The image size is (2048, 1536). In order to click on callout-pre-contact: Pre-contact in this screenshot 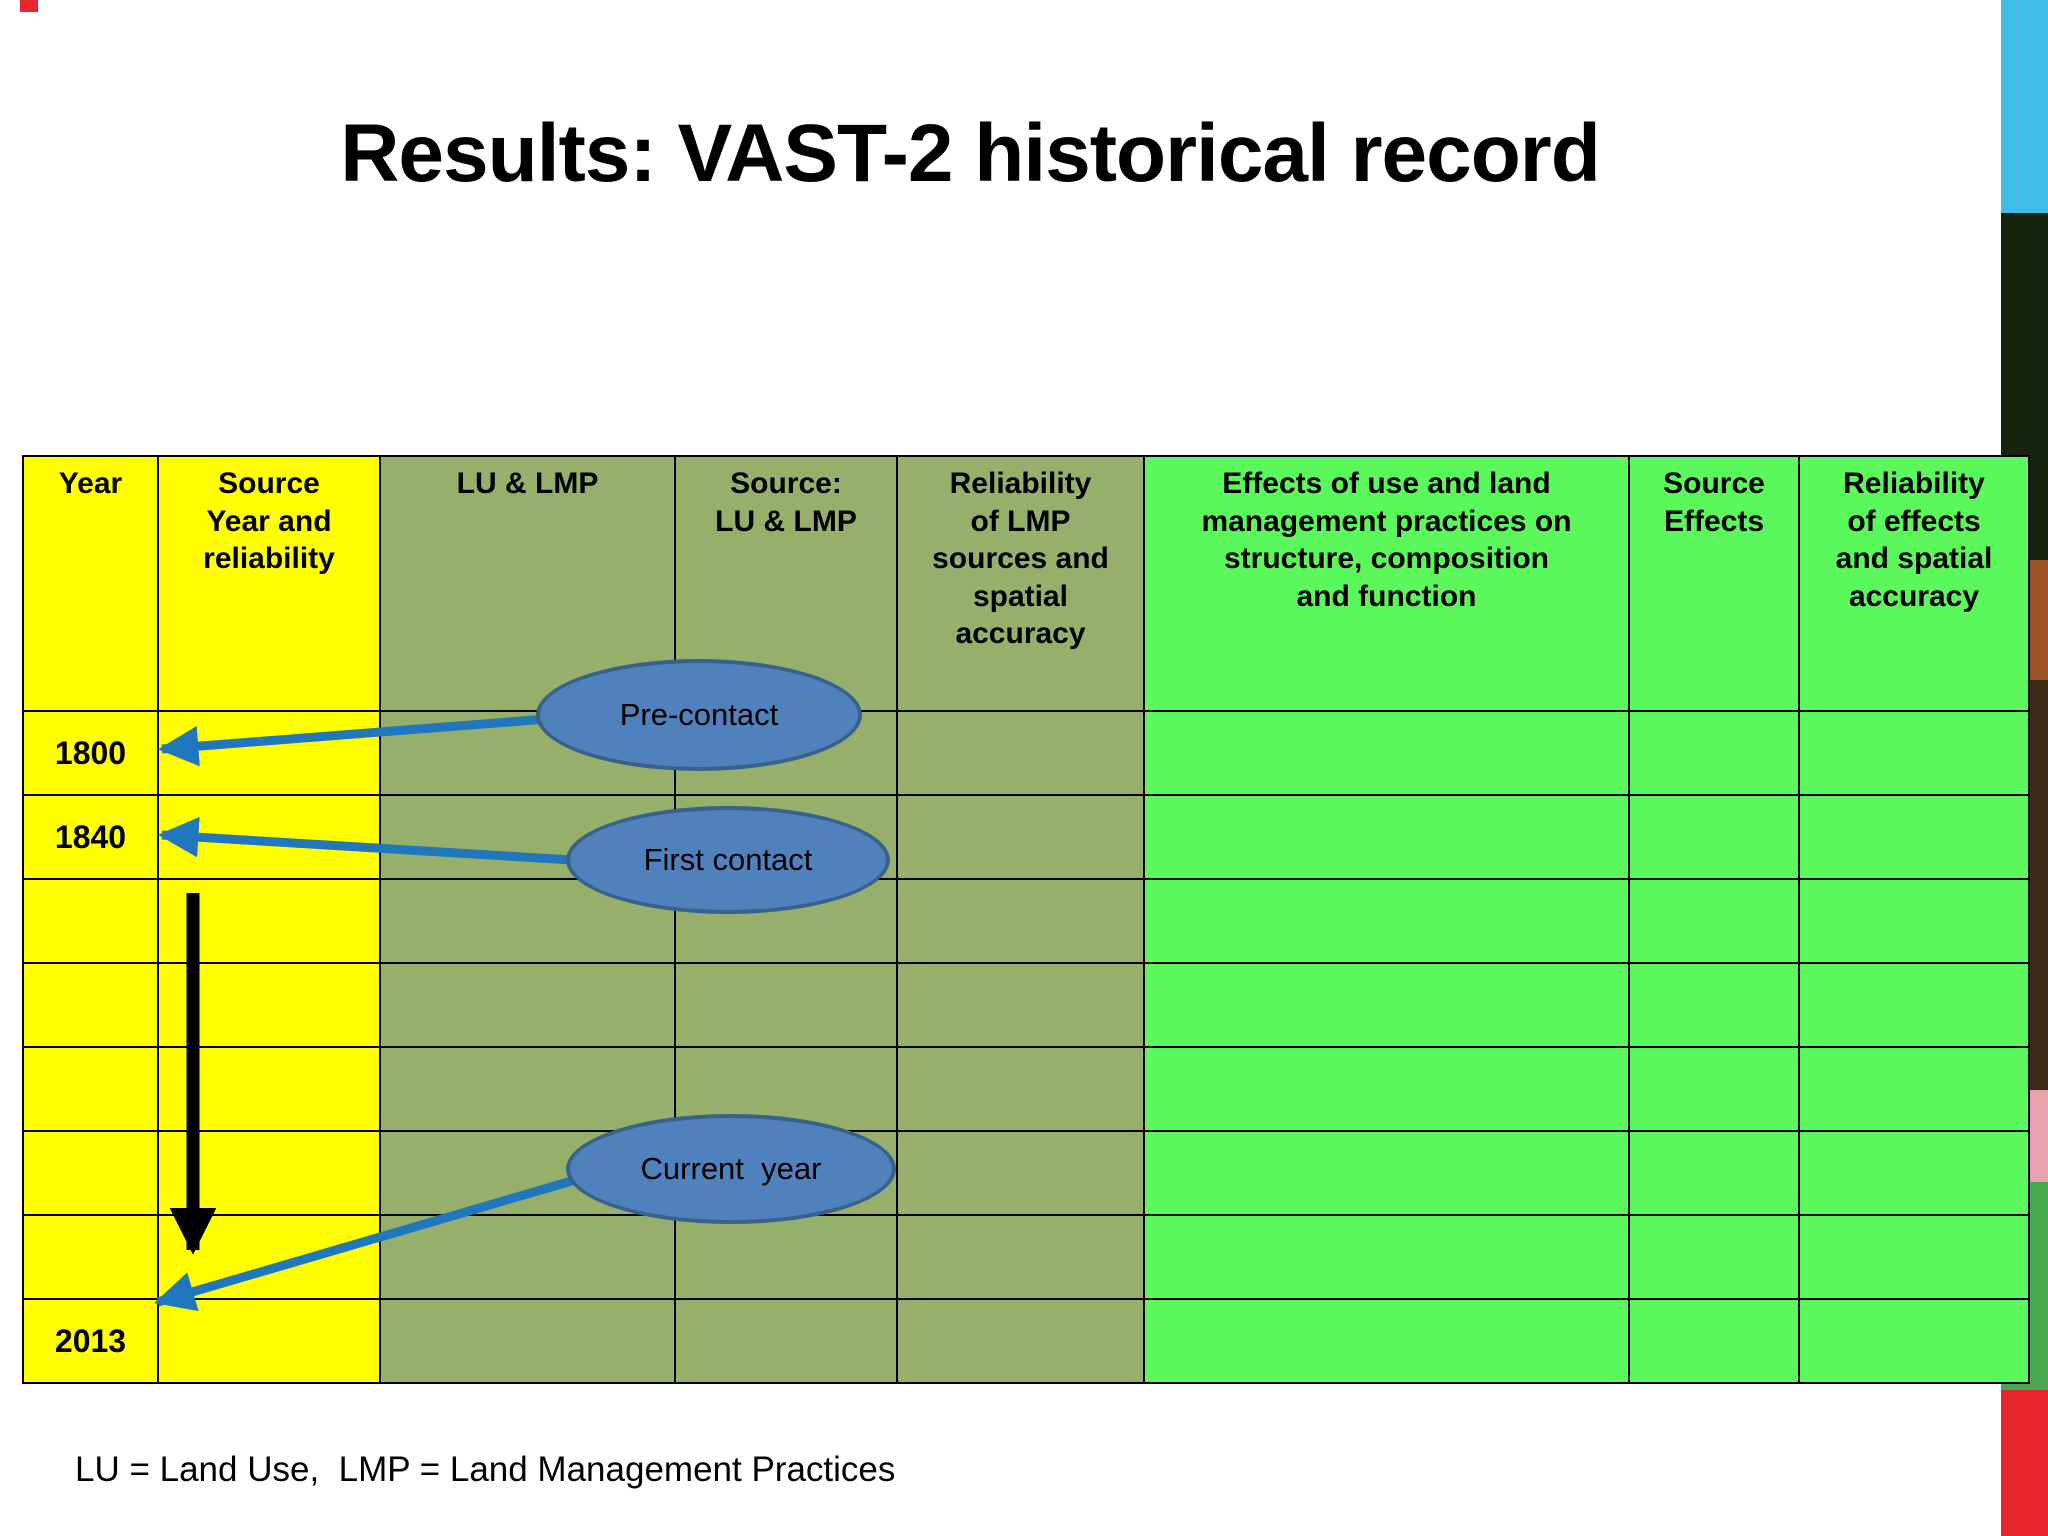, I will do `click(699, 715)`.